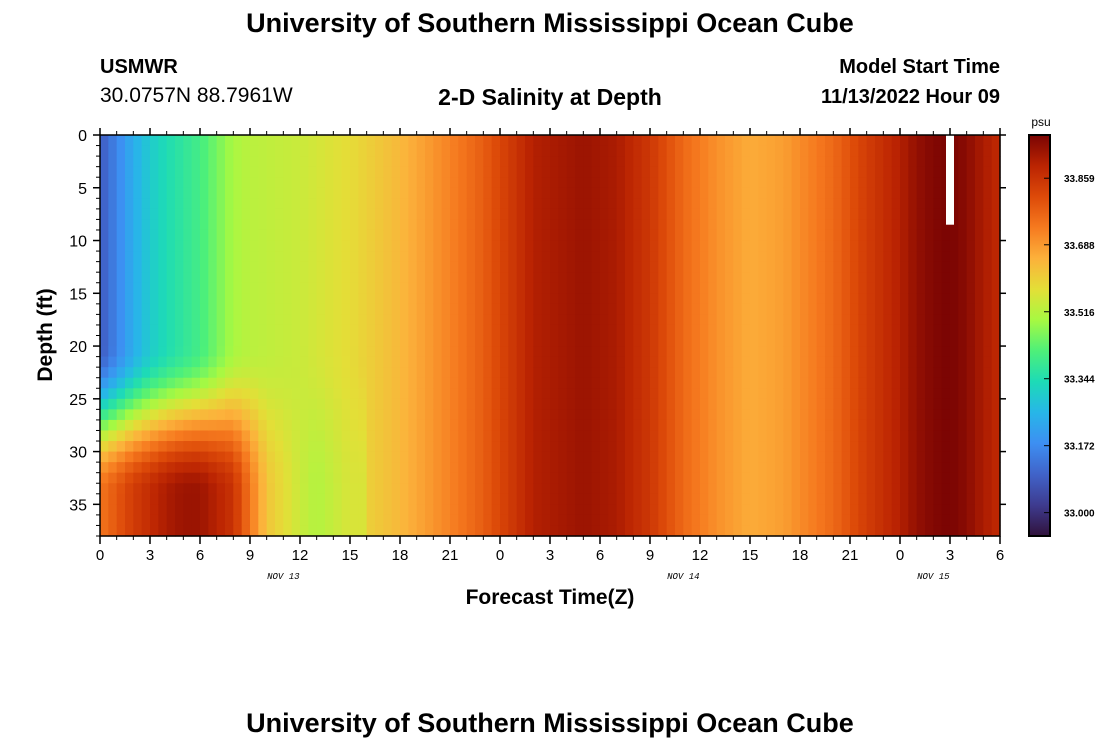  Describe the element at coordinates (450, 555) in the screenshot. I see `x-tick-label: 21` at that location.